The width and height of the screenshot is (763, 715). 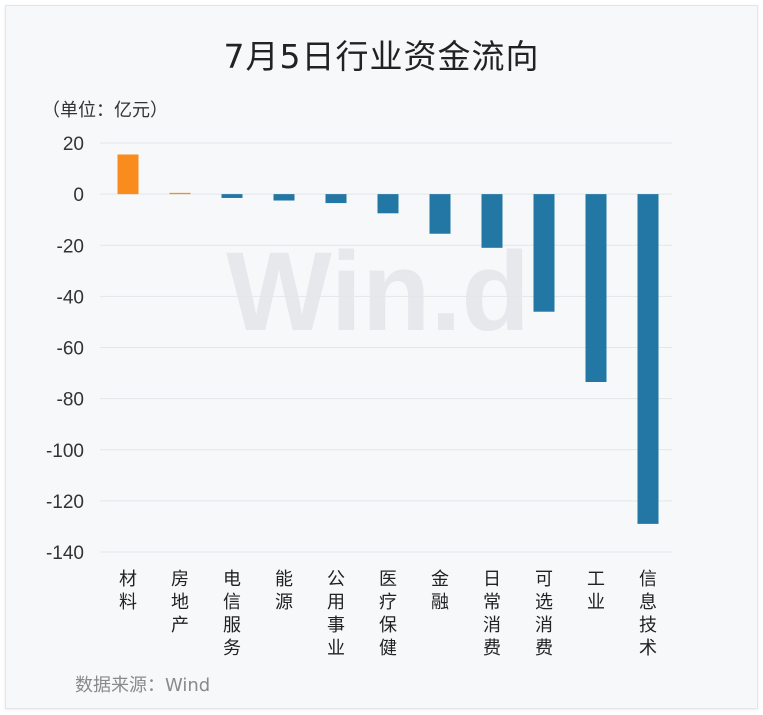 What do you see at coordinates (284, 591) in the screenshot?
I see `x-tick-label: 能源` at bounding box center [284, 591].